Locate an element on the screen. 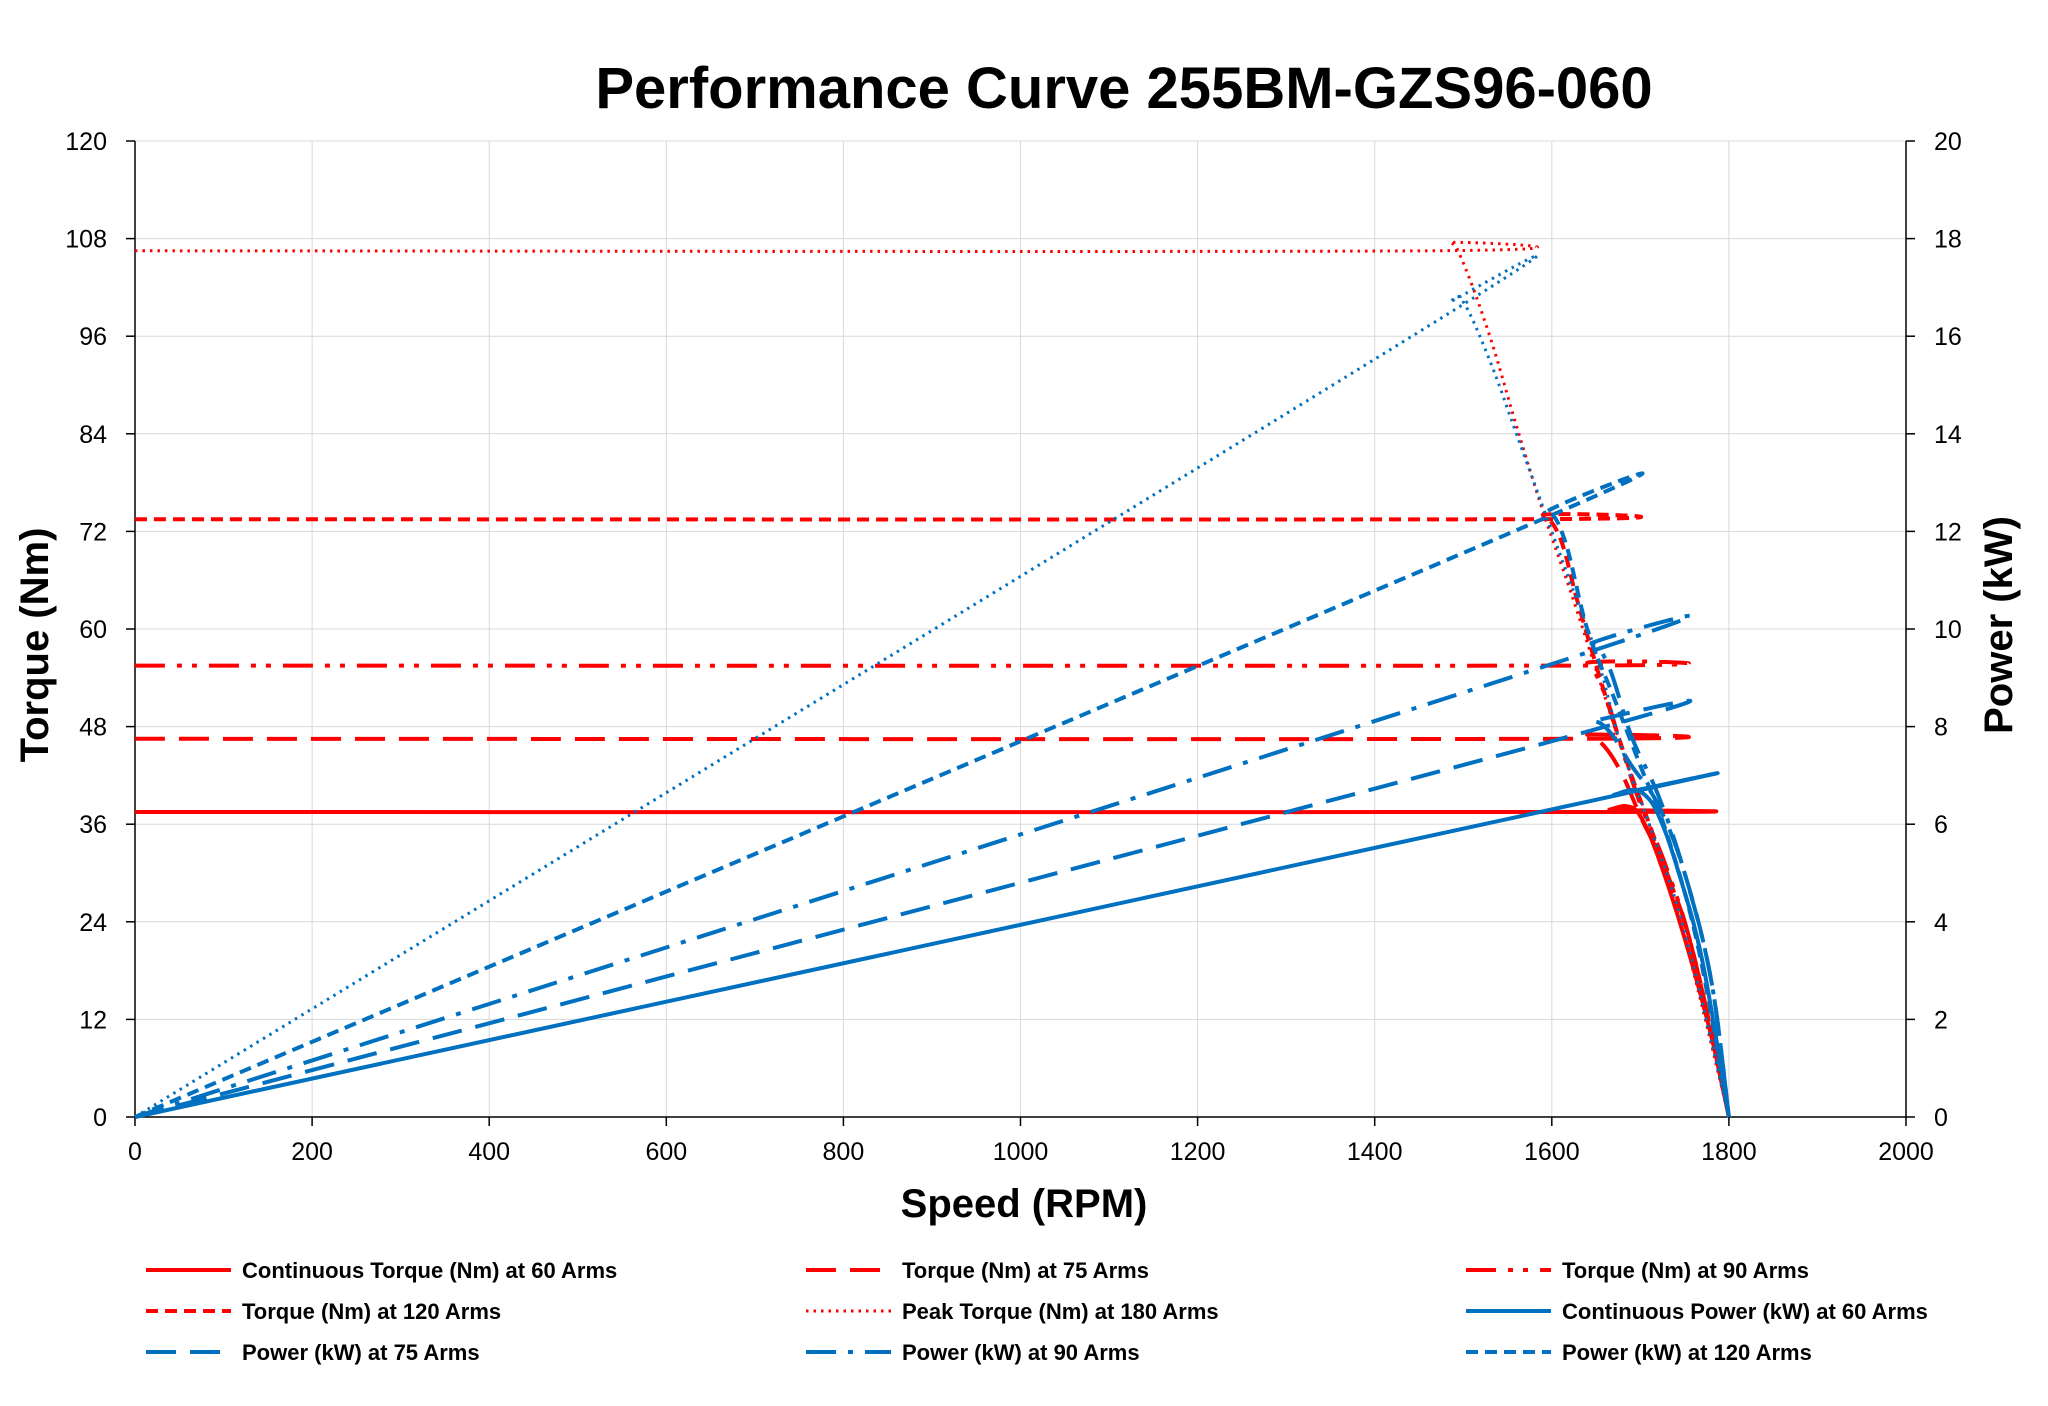  x-tick-label: 1800 is located at coordinates (1729, 1152).